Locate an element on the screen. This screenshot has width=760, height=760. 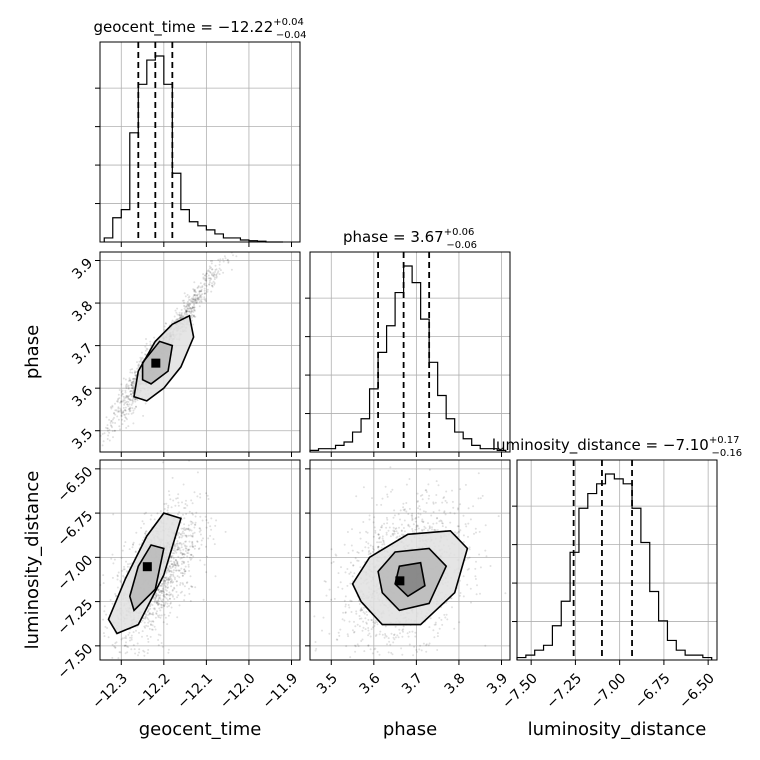
x-tick-label-geocent_time: −11.9 is located at coordinates (281, 691).